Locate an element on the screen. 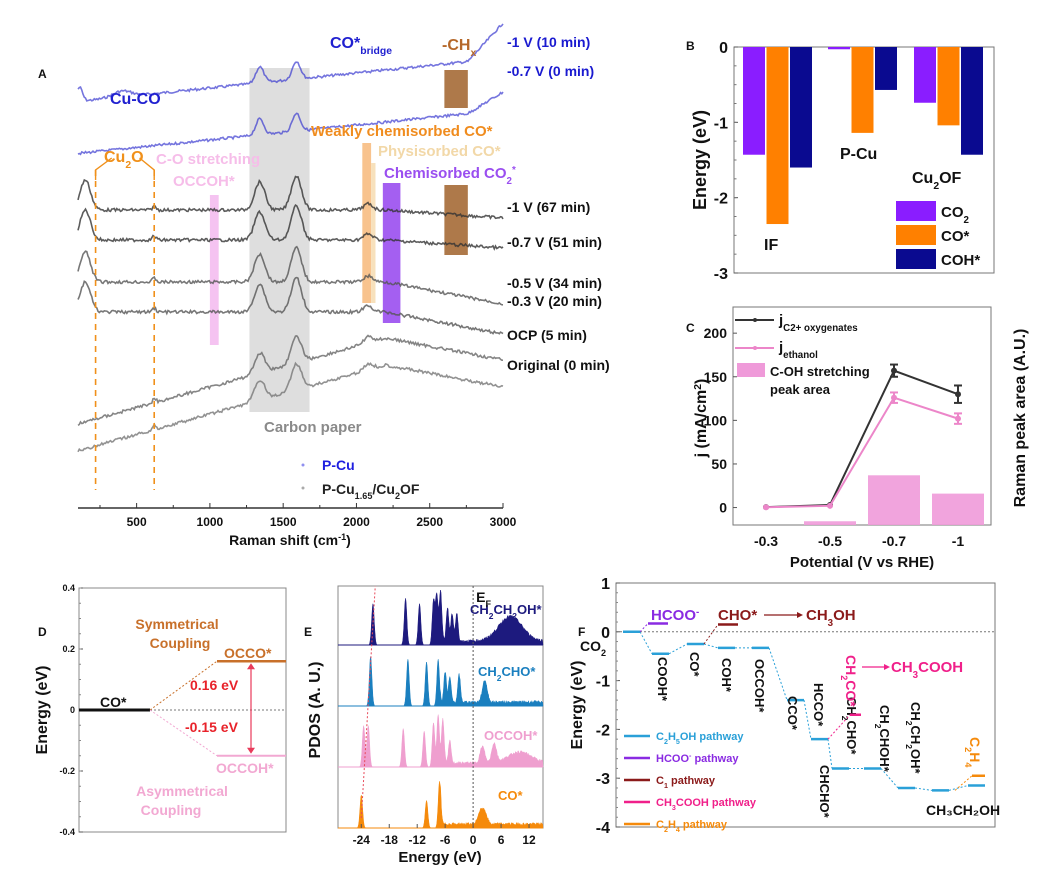  product-label-ch3oh: CH3OH is located at coordinates (831, 618).